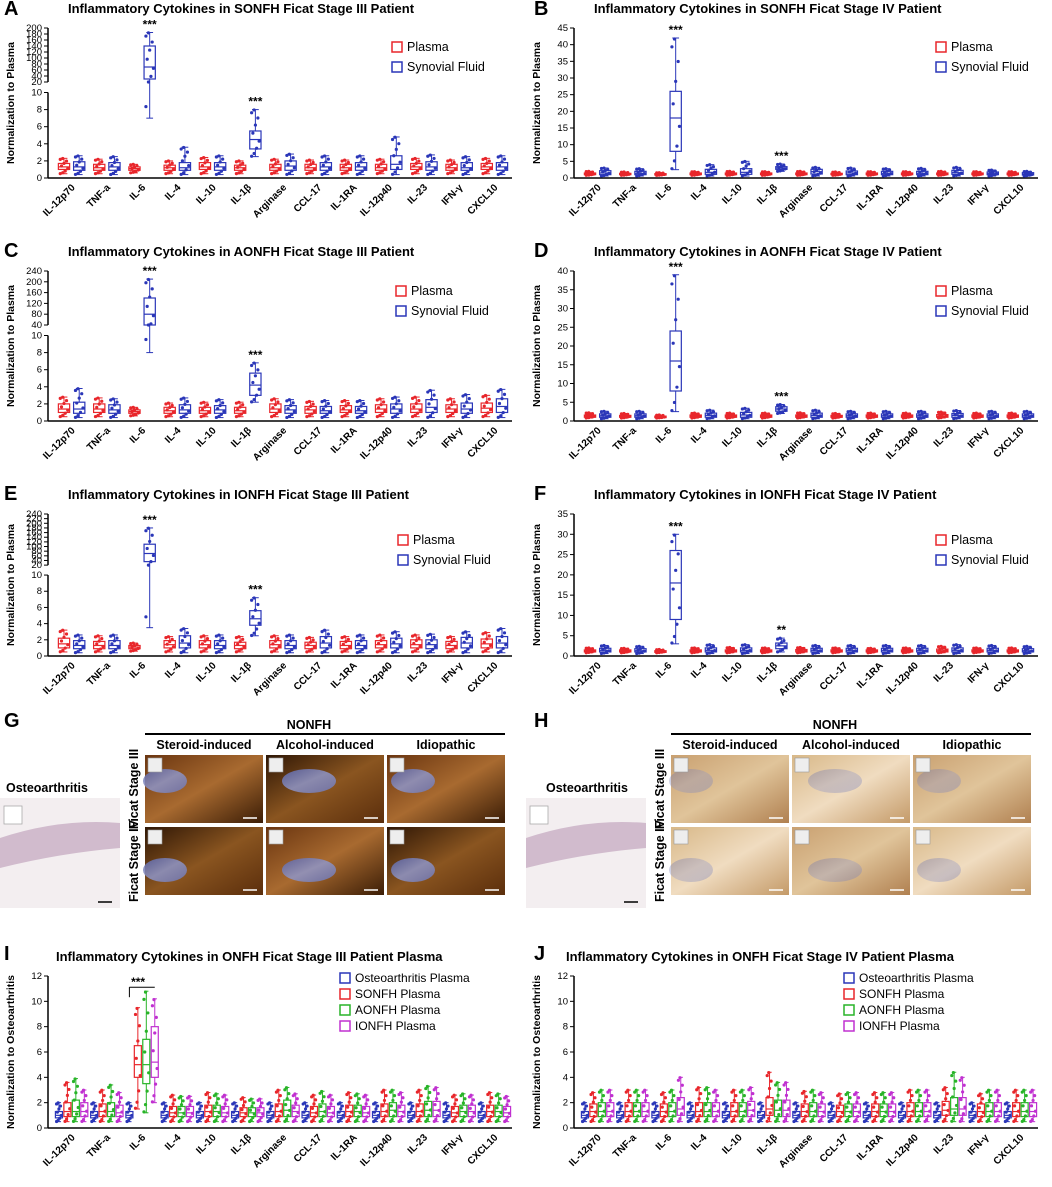 The width and height of the screenshot is (1052, 1187). What do you see at coordinates (620, 1112) in the screenshot?
I see `box-osteoarthritis-plasma` at bounding box center [620, 1112].